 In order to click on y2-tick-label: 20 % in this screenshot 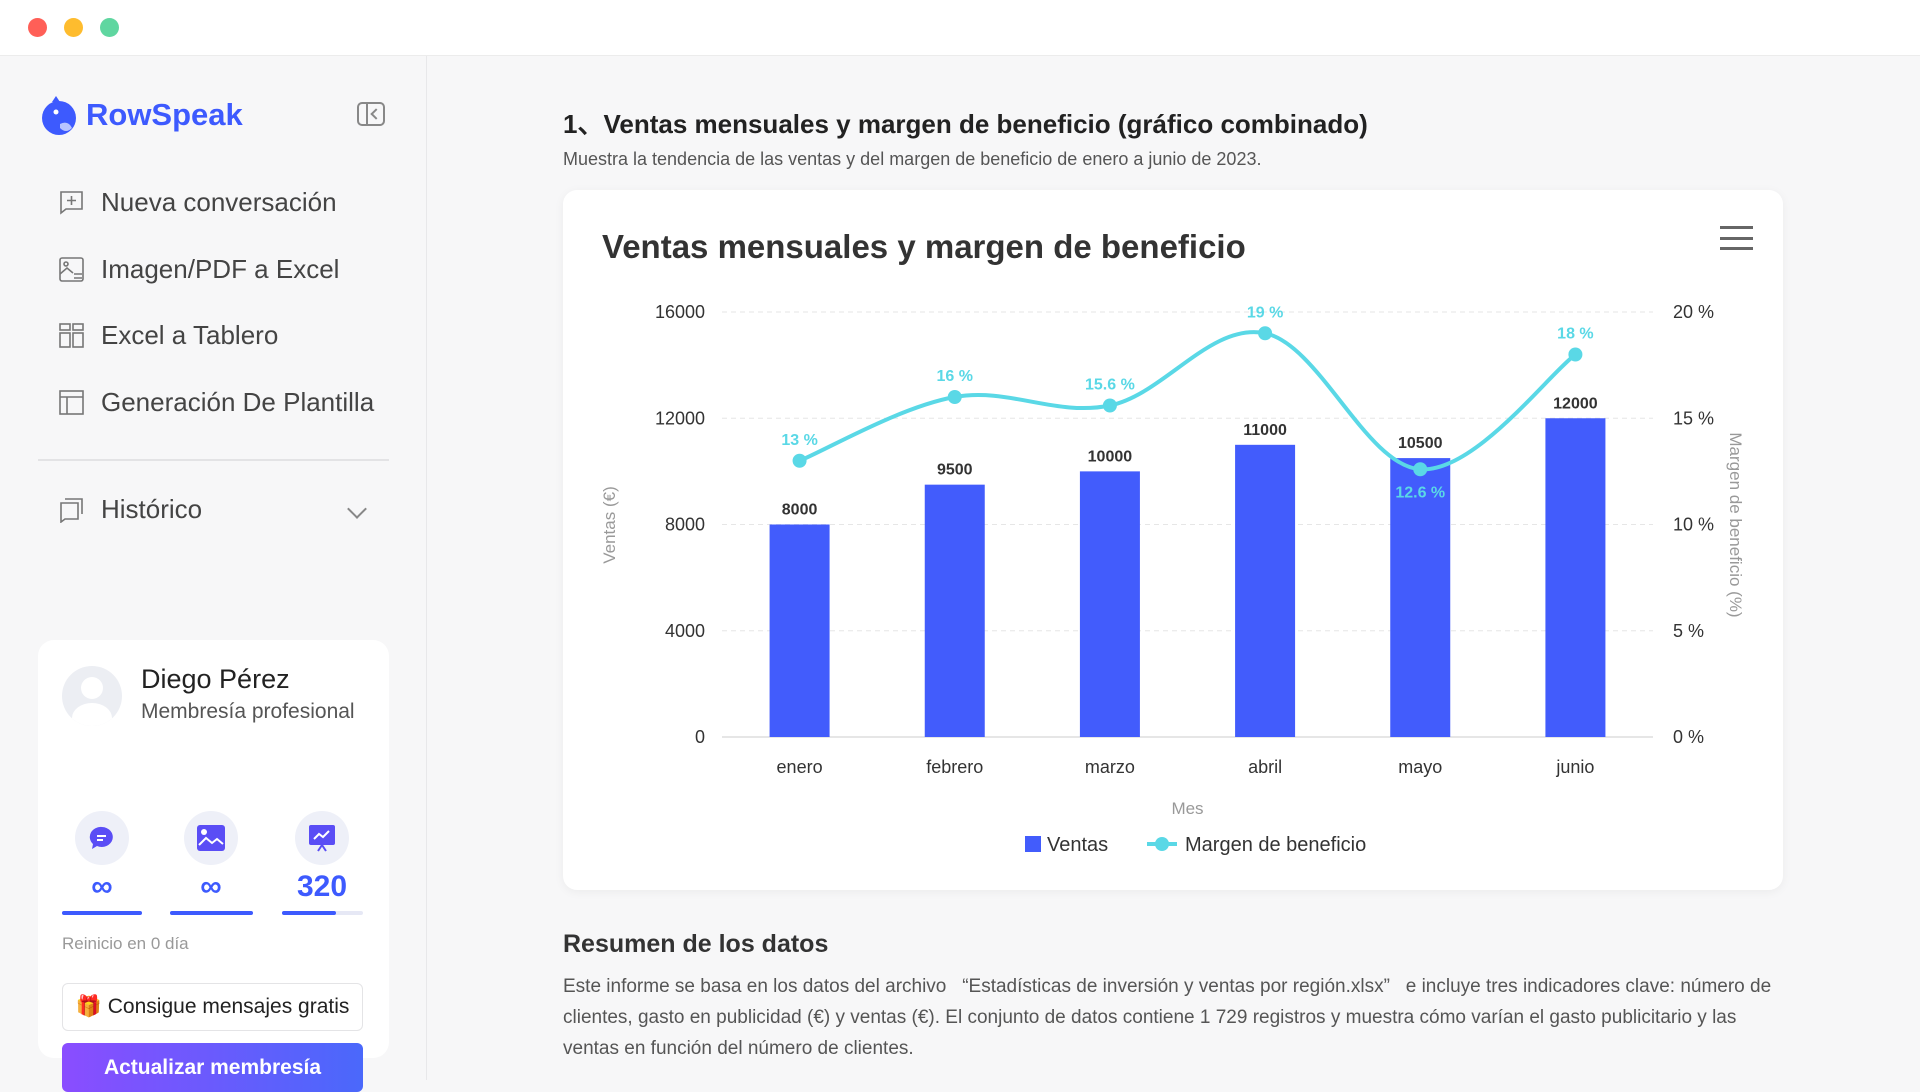, I will do `click(1693, 312)`.